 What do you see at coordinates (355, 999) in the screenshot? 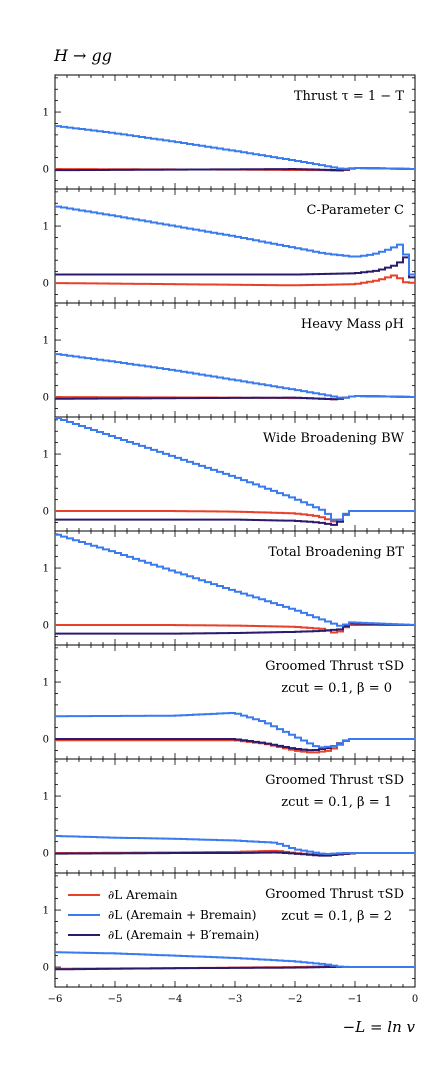
I see `x-tick-label: −1` at bounding box center [355, 999].